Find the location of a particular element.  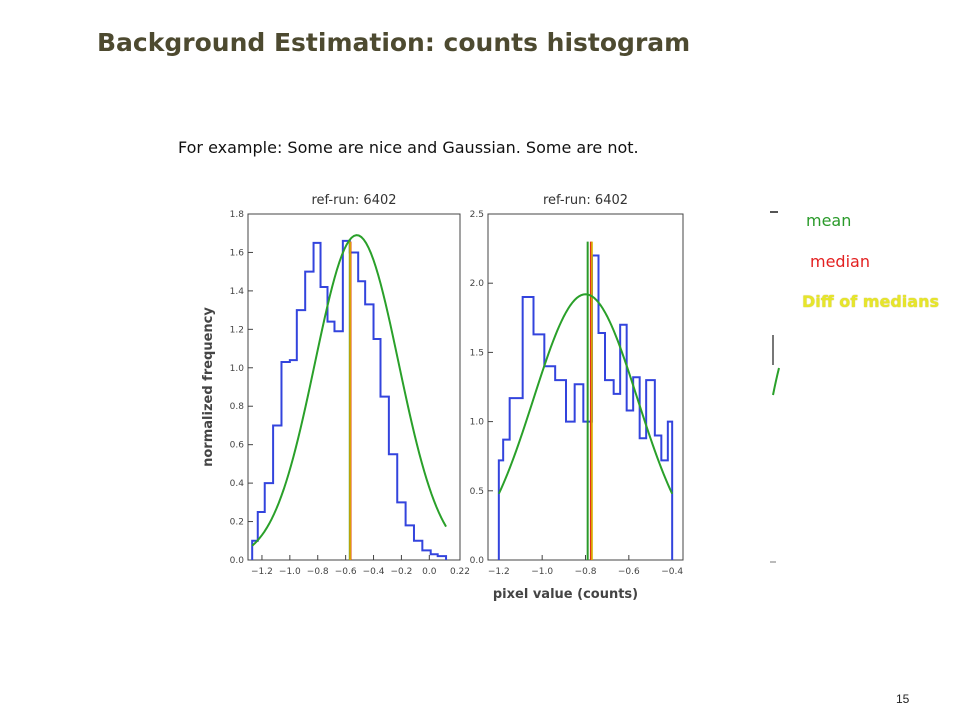

y-tick-label: 0.8 is located at coordinates (237, 407).